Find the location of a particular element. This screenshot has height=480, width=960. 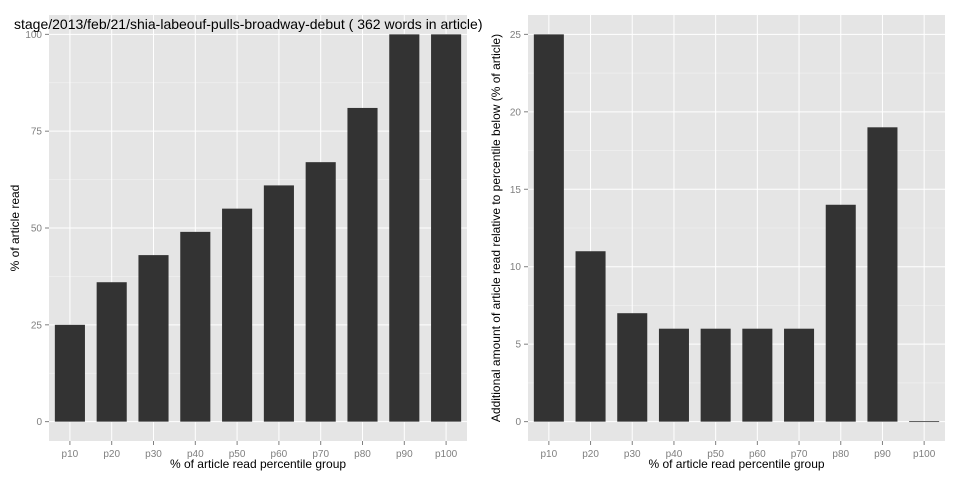

left-x-tick-label: p10 is located at coordinates (70, 454).